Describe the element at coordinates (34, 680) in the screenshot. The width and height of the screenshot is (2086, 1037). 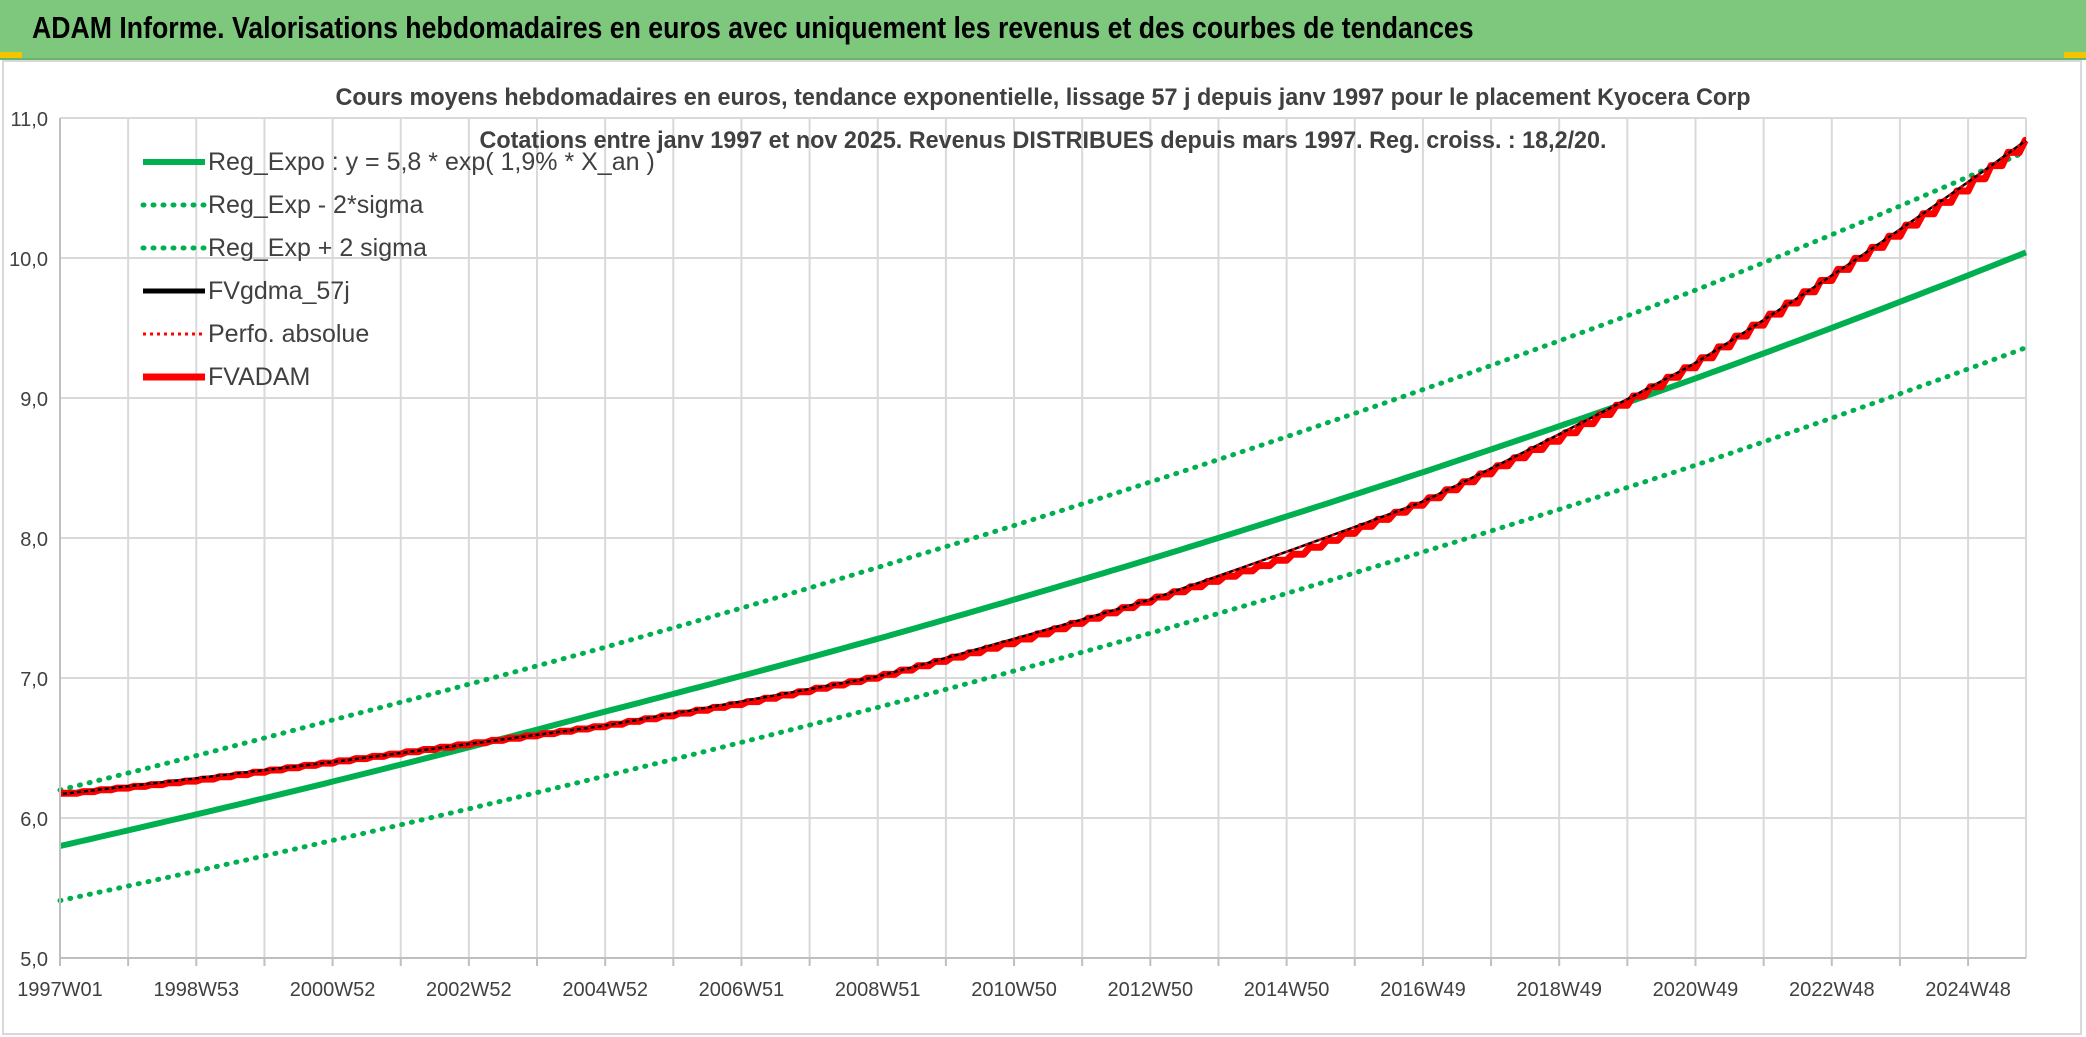
I see `y-tick-label: 7,0` at that location.